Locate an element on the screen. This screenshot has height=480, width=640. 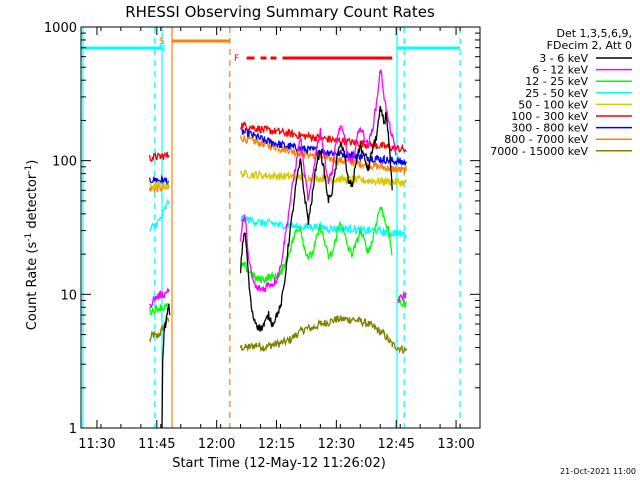
x-tick-label-0: 11:30 is located at coordinates (96, 444).